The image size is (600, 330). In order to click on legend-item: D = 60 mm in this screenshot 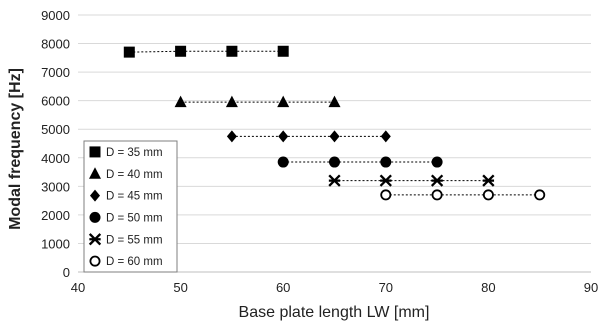, I will do `click(126, 261)`.